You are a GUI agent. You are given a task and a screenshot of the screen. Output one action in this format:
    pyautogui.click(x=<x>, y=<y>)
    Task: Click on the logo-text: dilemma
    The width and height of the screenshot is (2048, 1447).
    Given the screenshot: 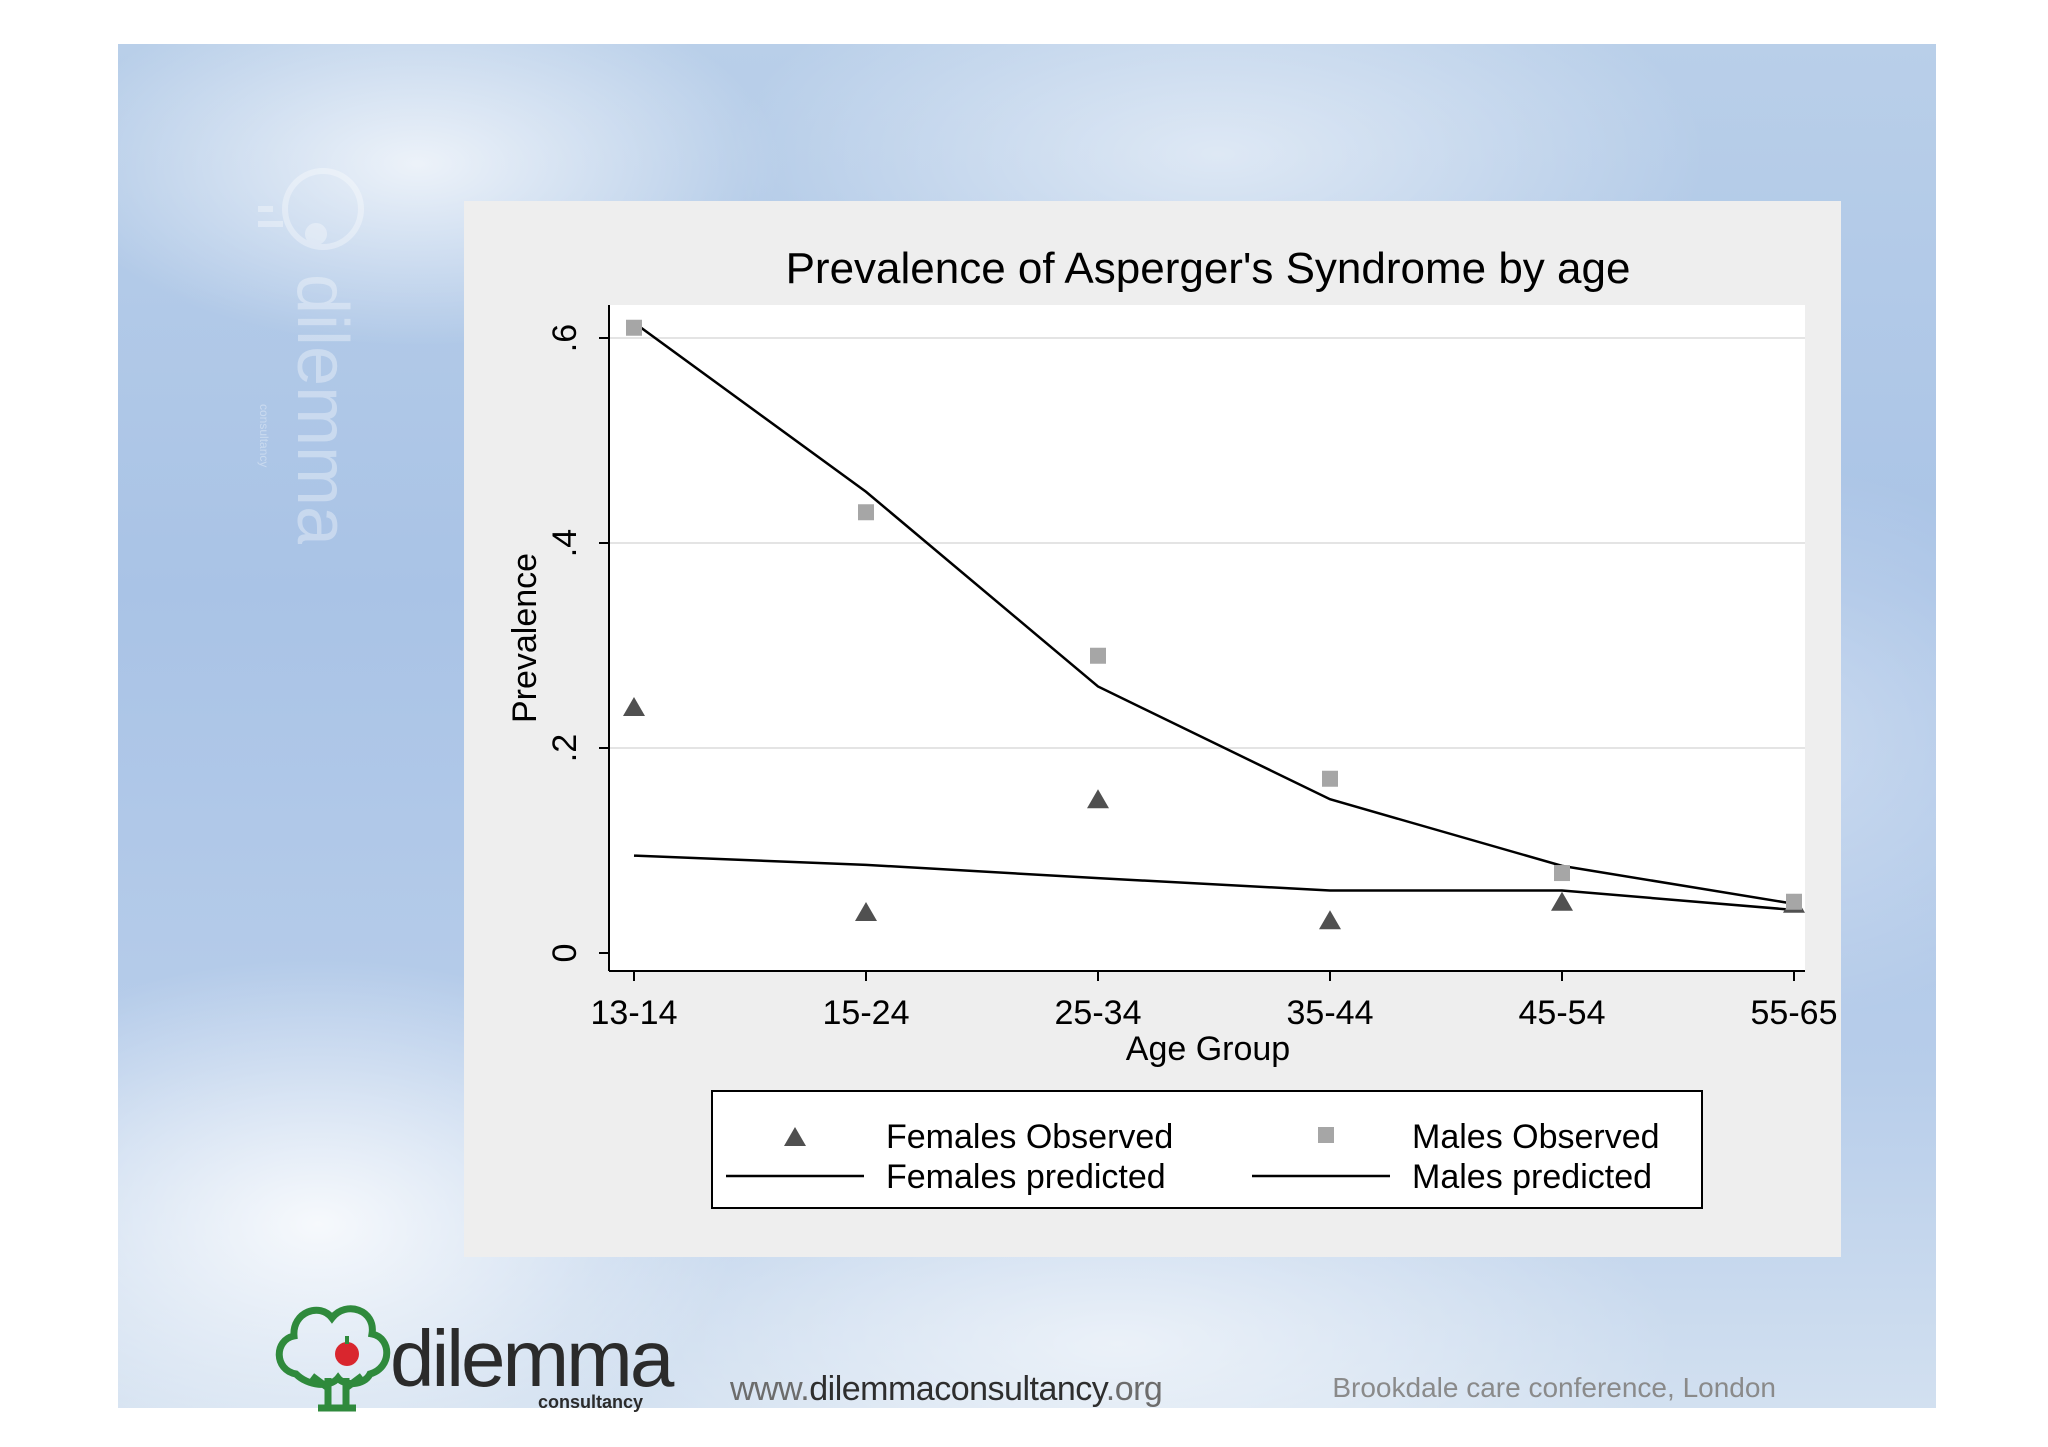 What is the action you would take?
    pyautogui.click(x=532, y=1358)
    